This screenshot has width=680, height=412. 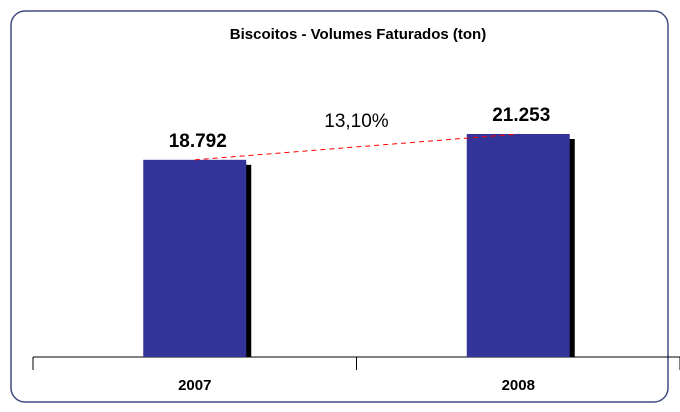 What do you see at coordinates (194, 385) in the screenshot?
I see `x-tick-label: 2007` at bounding box center [194, 385].